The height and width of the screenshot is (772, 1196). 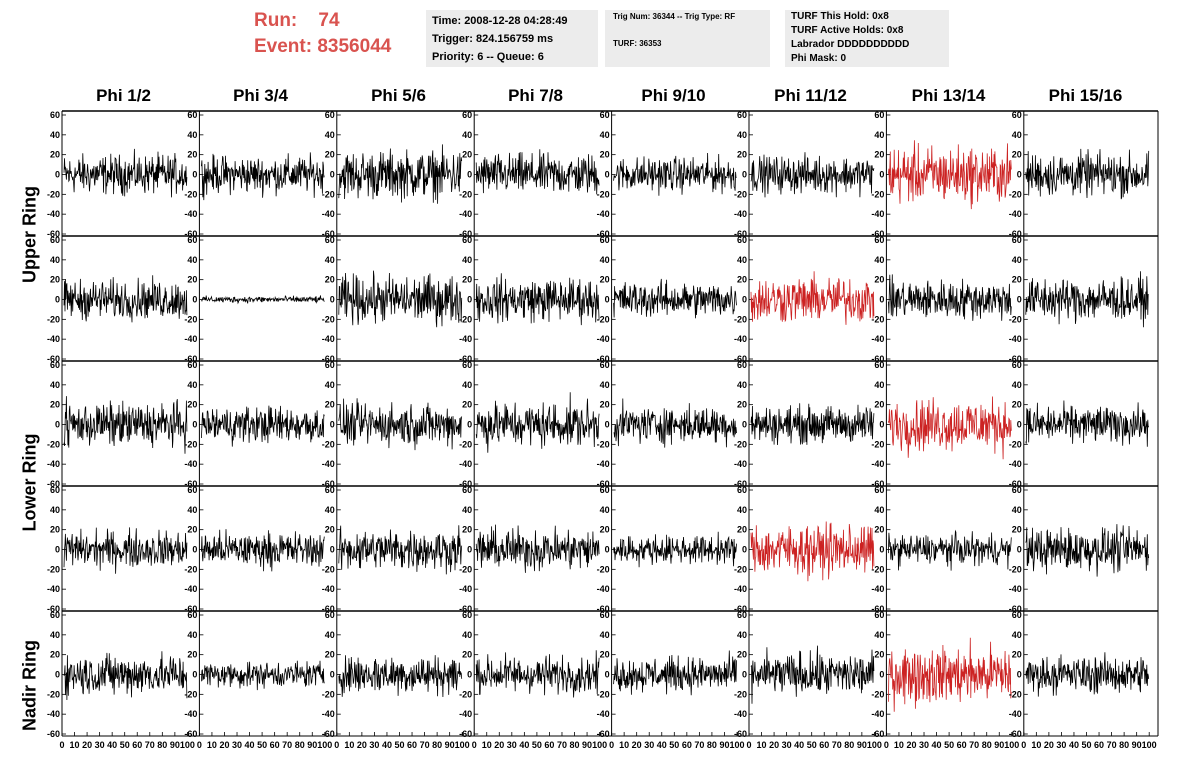 I want to click on turf-active-text: TURF Active Holds: 0x8, so click(x=847, y=30).